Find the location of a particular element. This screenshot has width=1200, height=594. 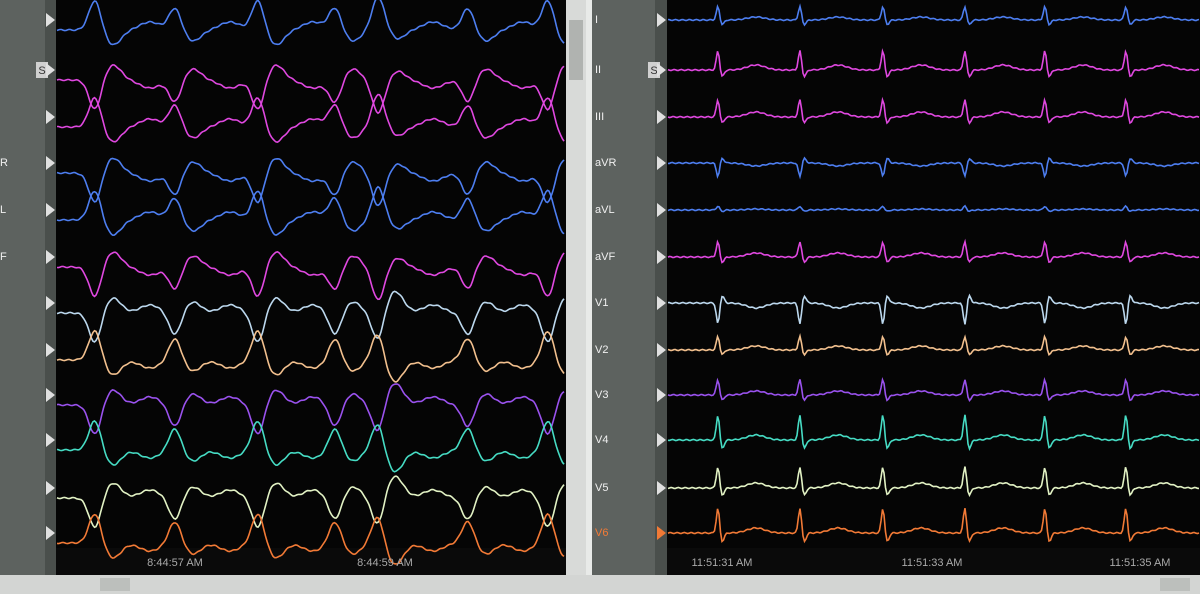

lead-label: aVF is located at coordinates (605, 257).